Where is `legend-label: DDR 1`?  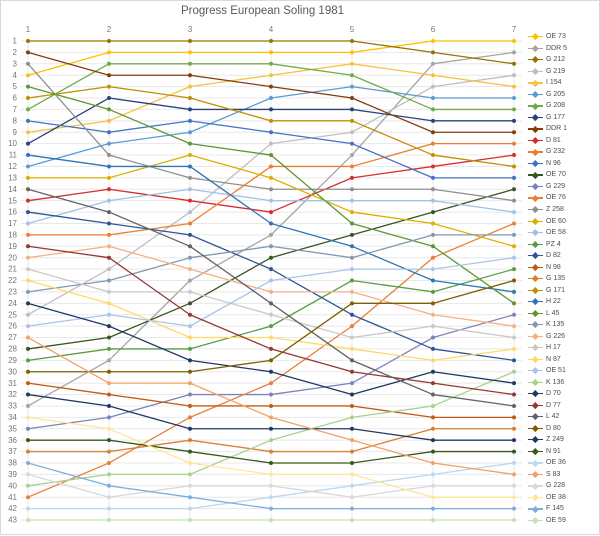
legend-label: DDR 1 is located at coordinates (557, 129).